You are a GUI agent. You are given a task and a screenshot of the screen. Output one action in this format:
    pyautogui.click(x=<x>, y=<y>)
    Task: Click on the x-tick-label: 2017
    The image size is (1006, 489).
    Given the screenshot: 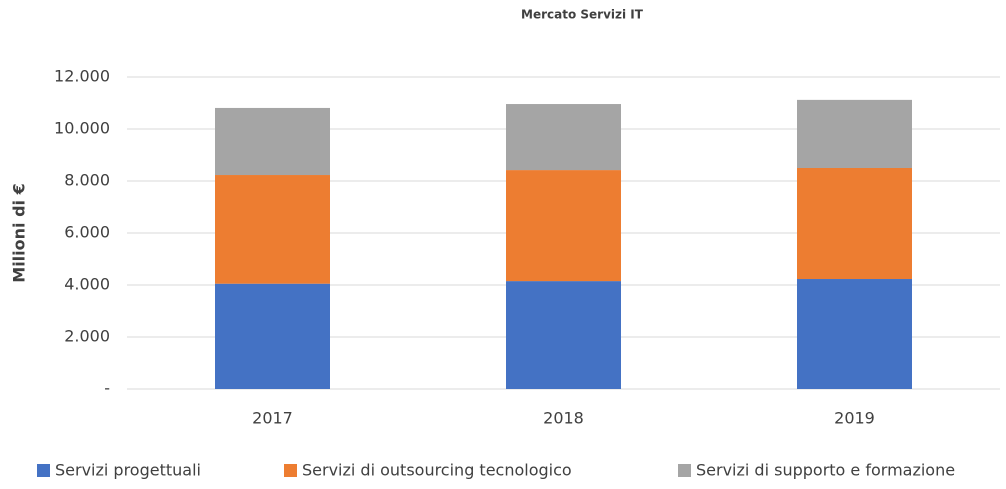 What is the action you would take?
    pyautogui.click(x=272, y=418)
    